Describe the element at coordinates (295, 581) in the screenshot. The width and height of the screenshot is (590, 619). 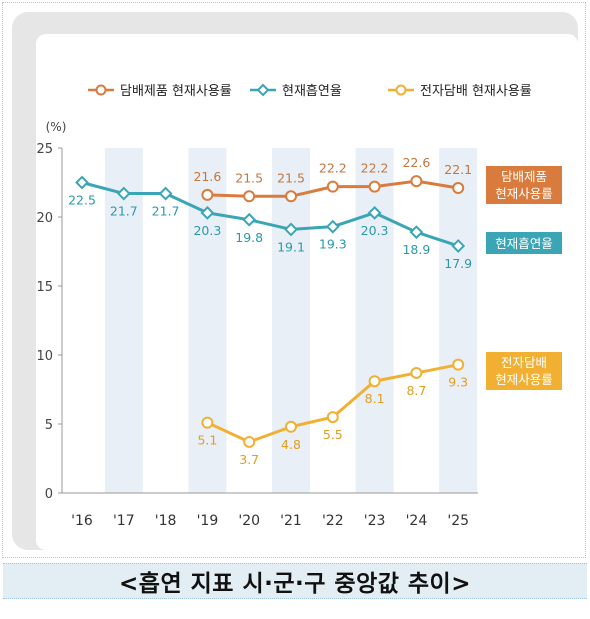
I see `figure-caption: <흡연 지표 시·군·구 중앙값 추이>` at that location.